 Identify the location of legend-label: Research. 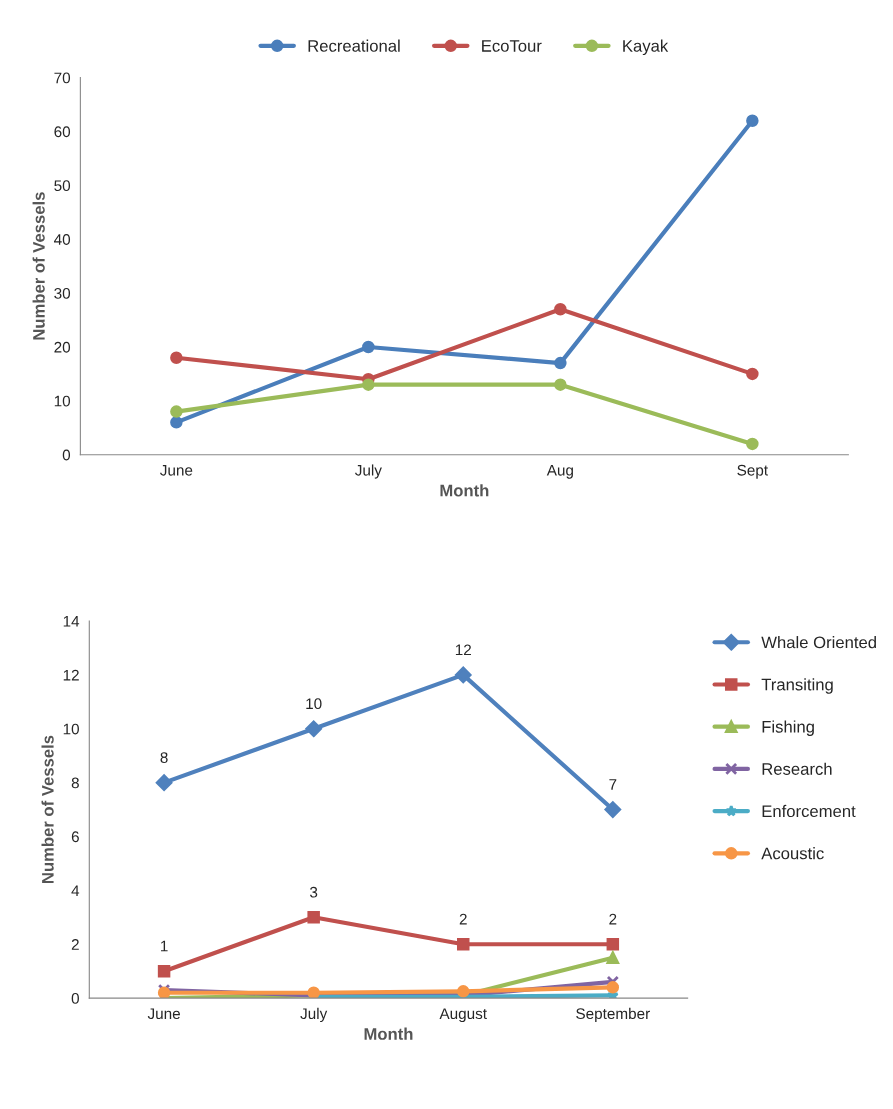
(797, 768).